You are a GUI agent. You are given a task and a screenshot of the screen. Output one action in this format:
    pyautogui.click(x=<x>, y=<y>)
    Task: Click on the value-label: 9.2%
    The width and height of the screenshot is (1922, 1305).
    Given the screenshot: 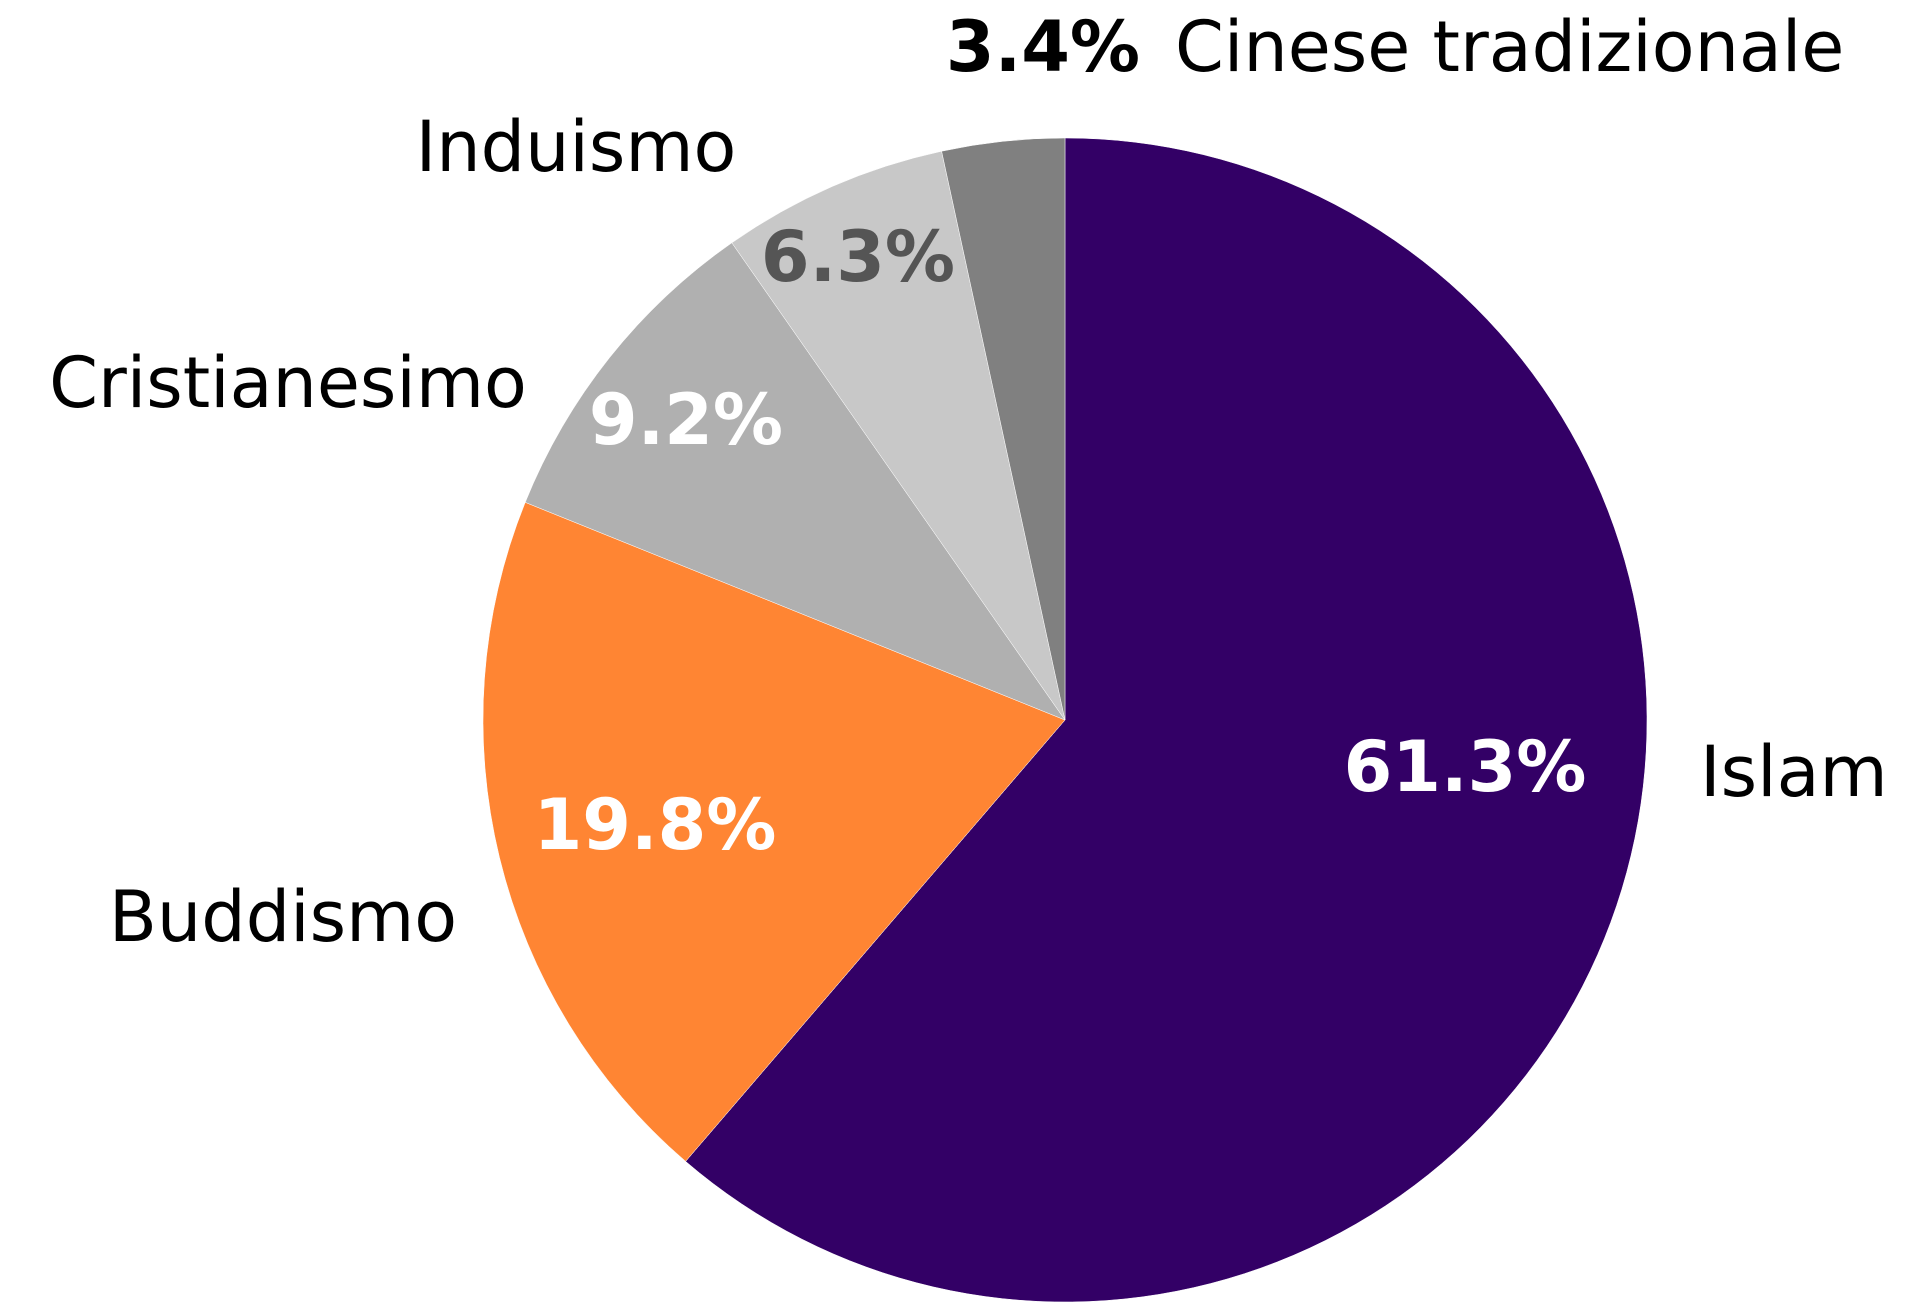 What is the action you would take?
    pyautogui.click(x=686, y=420)
    